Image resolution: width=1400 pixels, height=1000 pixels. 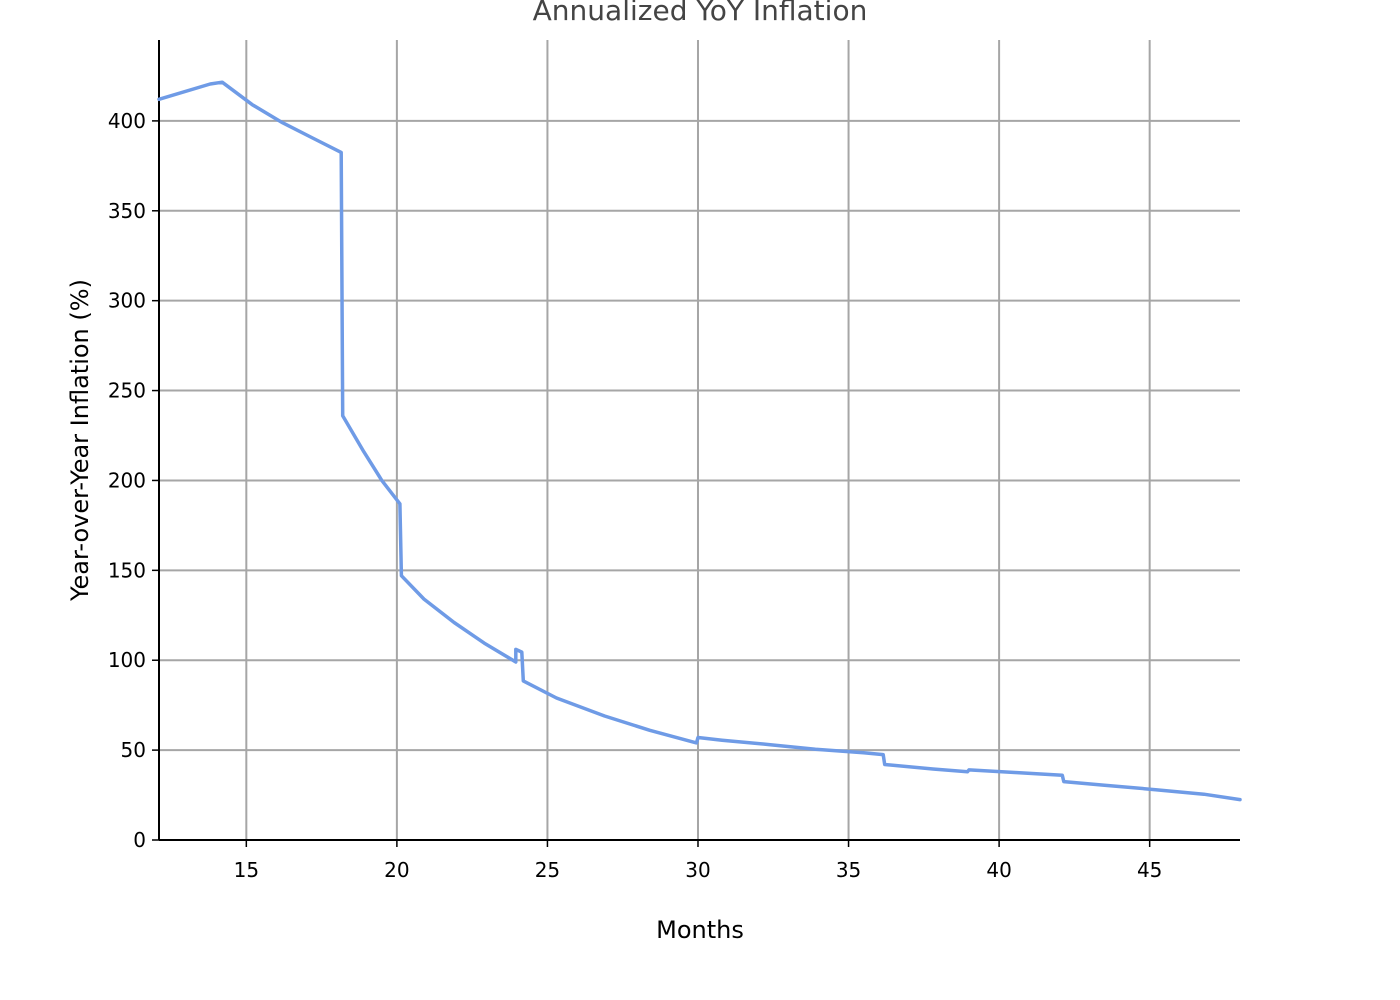 What do you see at coordinates (1149, 870) in the screenshot?
I see `x-tick-label: 45` at bounding box center [1149, 870].